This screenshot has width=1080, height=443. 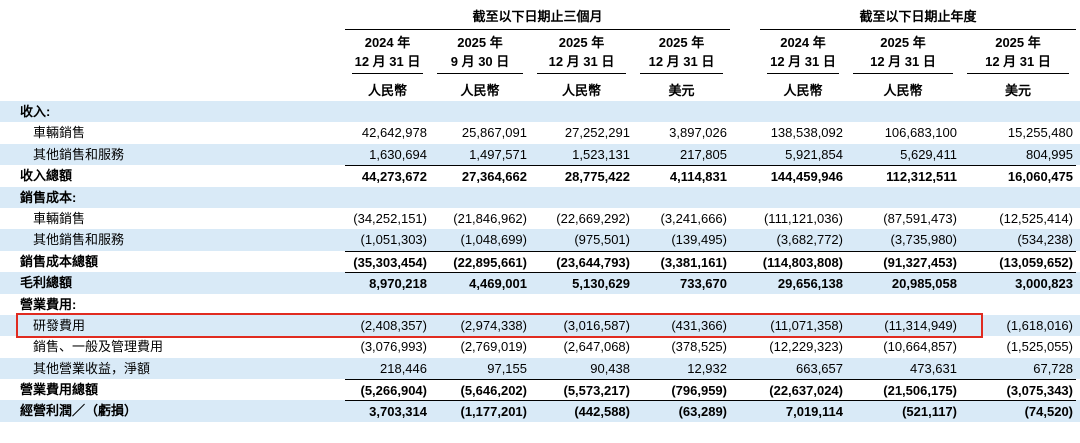 What do you see at coordinates (35, 111) in the screenshot?
I see `row-label: 收入:` at bounding box center [35, 111].